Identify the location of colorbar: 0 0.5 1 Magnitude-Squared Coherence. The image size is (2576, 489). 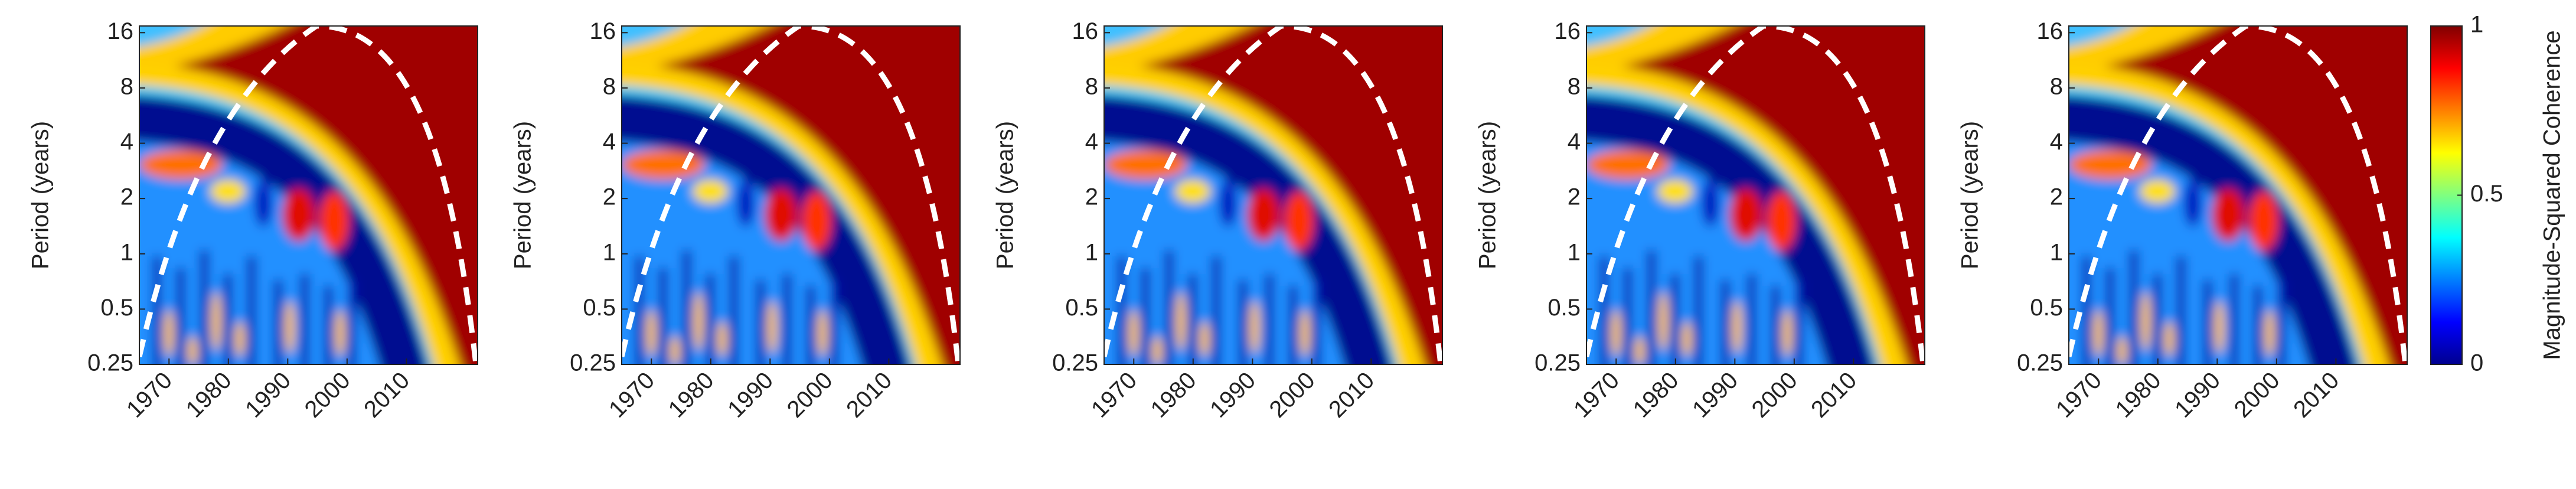
(2497, 194).